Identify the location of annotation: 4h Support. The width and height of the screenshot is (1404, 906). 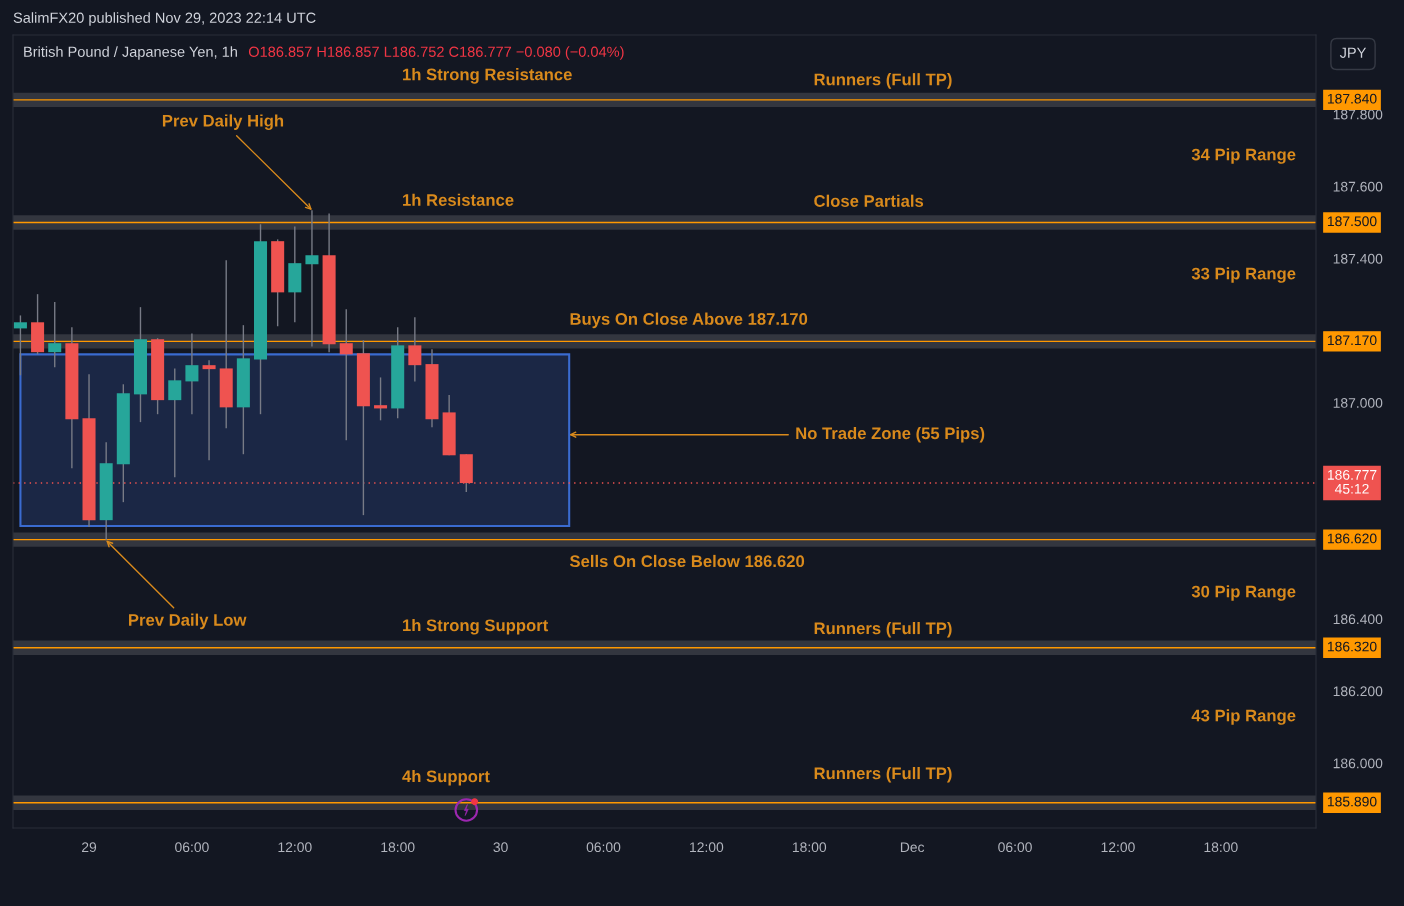
(446, 778).